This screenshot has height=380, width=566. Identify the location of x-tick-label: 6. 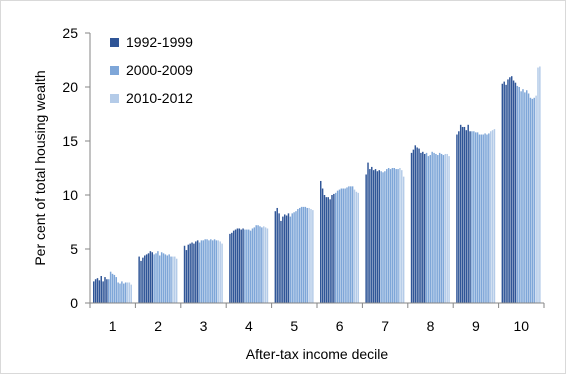
(340, 326).